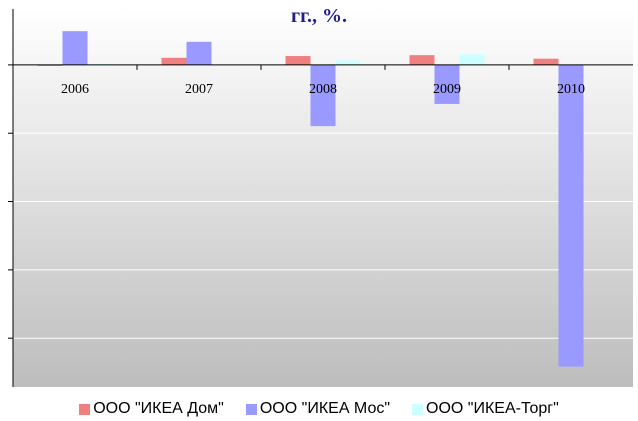 The image size is (638, 421). I want to click on legend-item-1: ООО "ИКЕА Дом", so click(151, 409).